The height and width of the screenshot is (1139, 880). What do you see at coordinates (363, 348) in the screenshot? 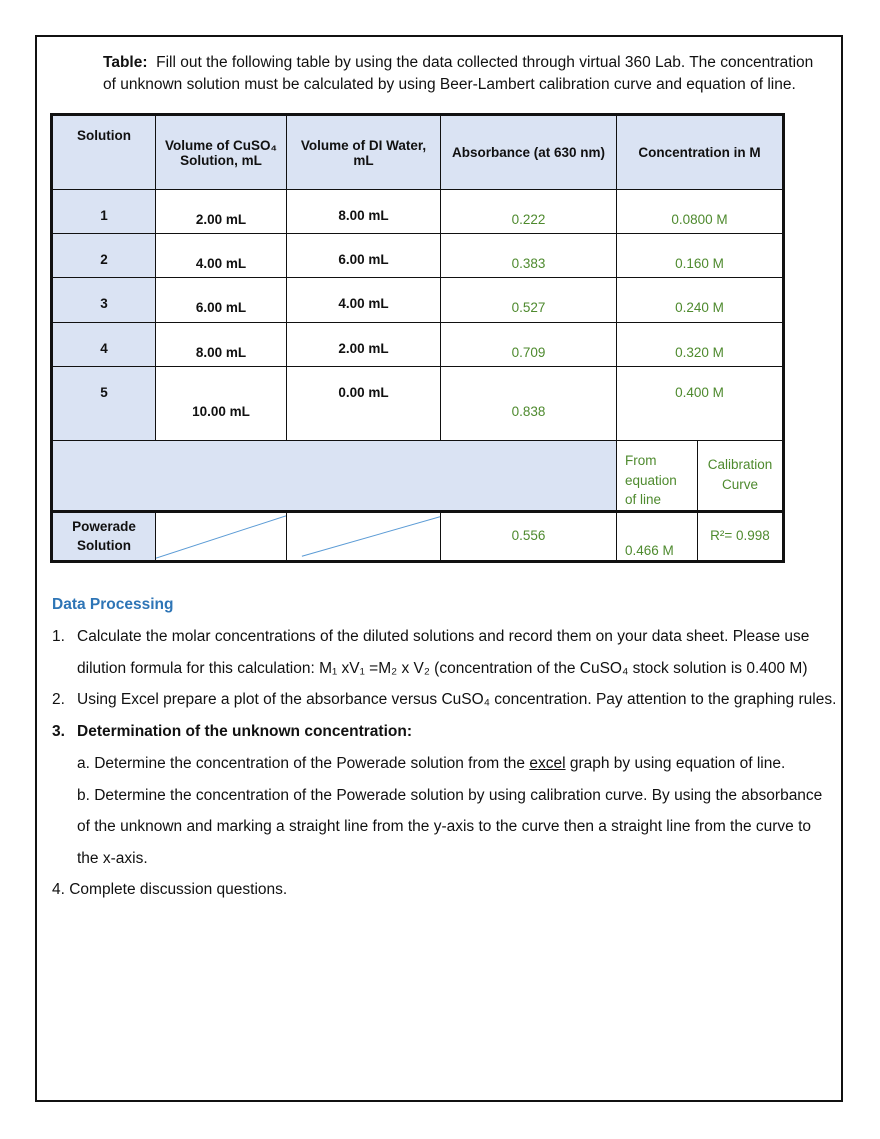
I see `water-volume-text: 2.00 mL` at bounding box center [363, 348].